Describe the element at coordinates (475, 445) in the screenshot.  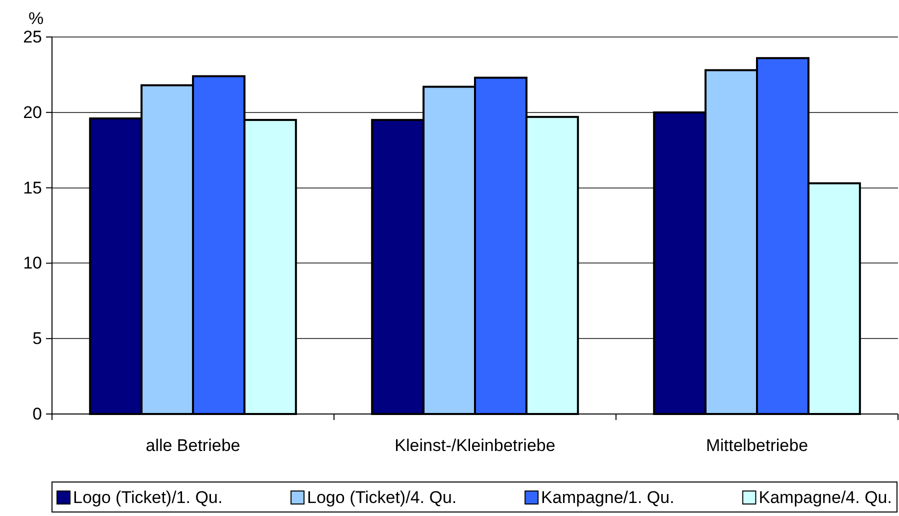
I see `x-tick-label: Kleinst-/Kleinbetriebe` at that location.